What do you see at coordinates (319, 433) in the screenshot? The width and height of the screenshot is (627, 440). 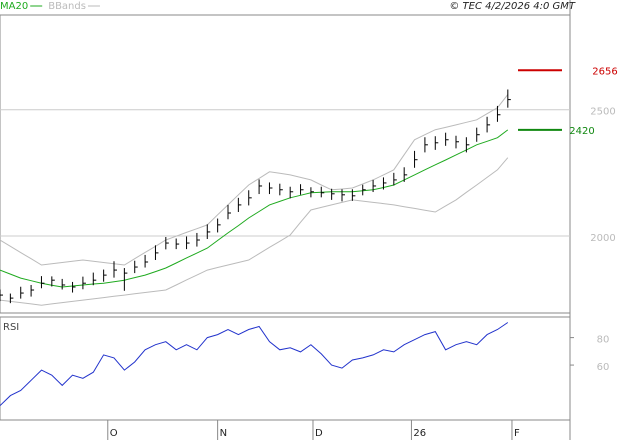 I see `x-tick-label: D` at bounding box center [319, 433].